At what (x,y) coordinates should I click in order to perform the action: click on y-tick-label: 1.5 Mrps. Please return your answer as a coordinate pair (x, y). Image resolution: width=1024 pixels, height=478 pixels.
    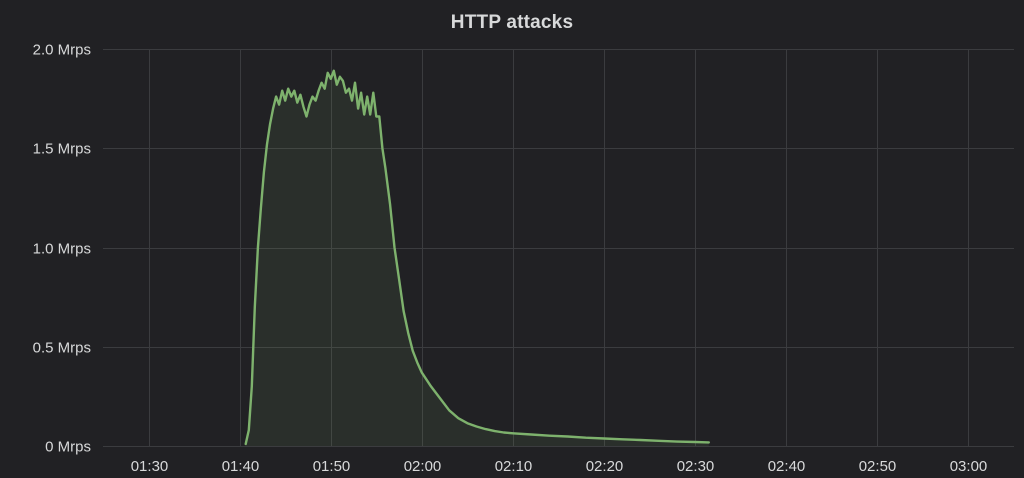
    Looking at the image, I should click on (62, 149).